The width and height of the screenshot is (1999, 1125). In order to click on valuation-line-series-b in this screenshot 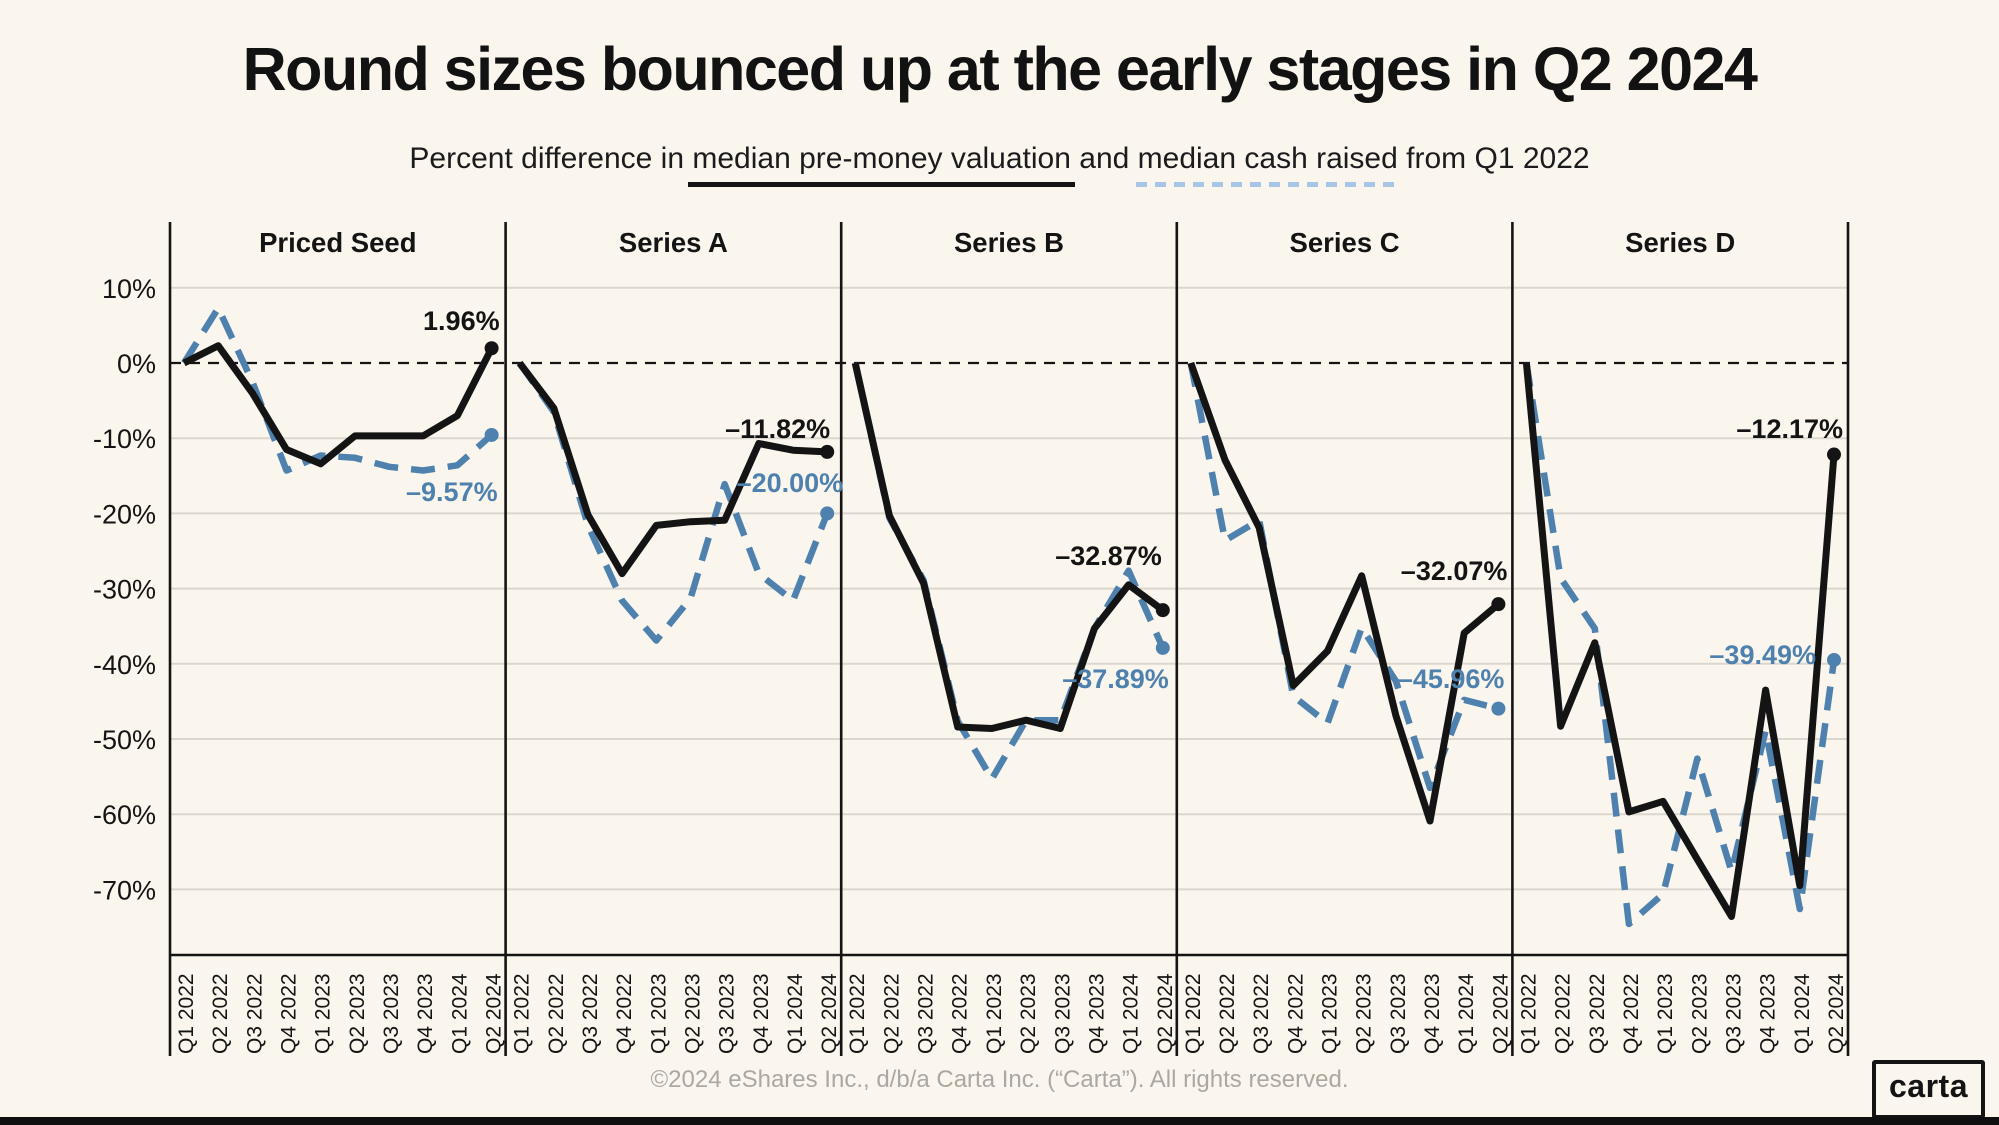, I will do `click(1008, 547)`.